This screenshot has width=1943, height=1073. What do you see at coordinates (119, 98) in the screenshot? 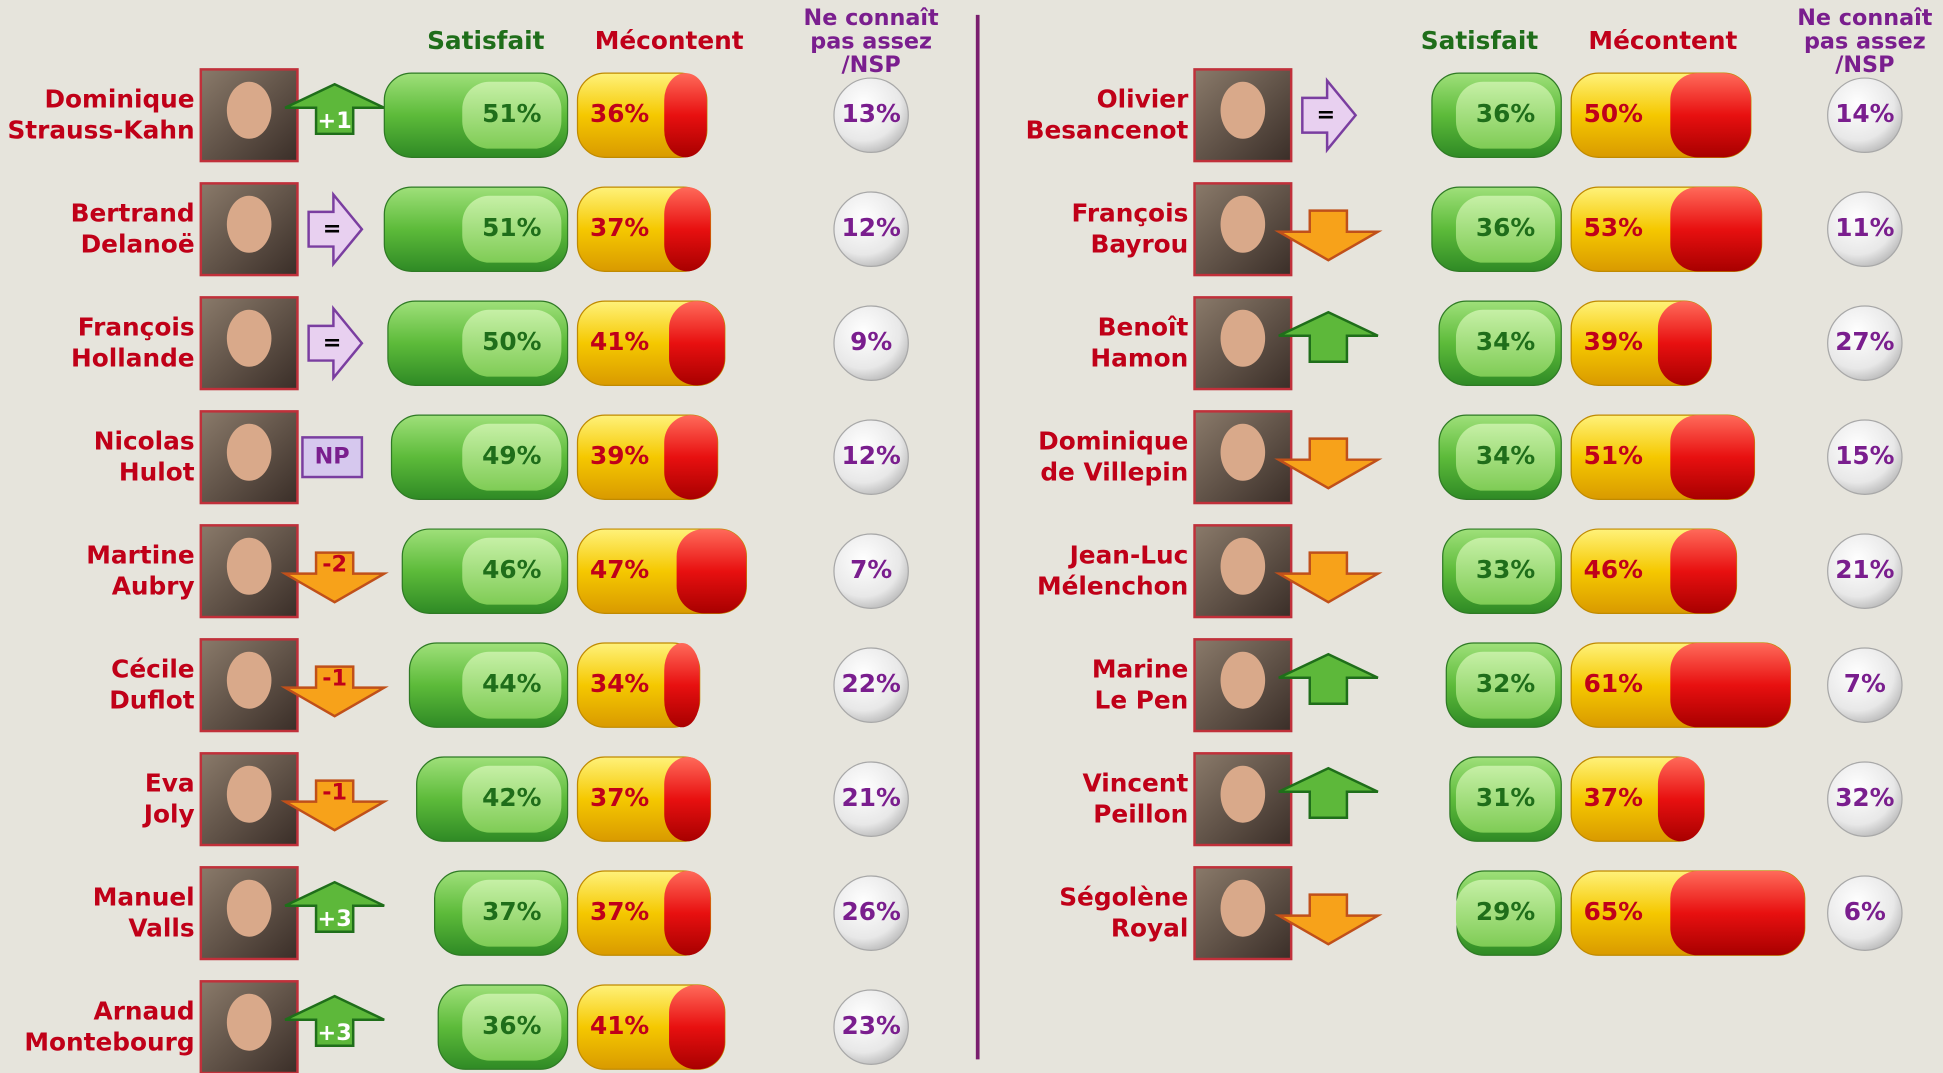
I see `person-name: Dominique` at bounding box center [119, 98].